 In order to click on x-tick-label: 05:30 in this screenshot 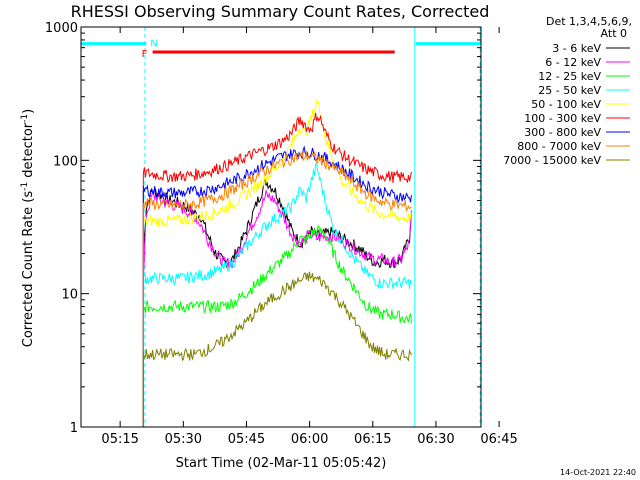, I will do `click(183, 439)`.